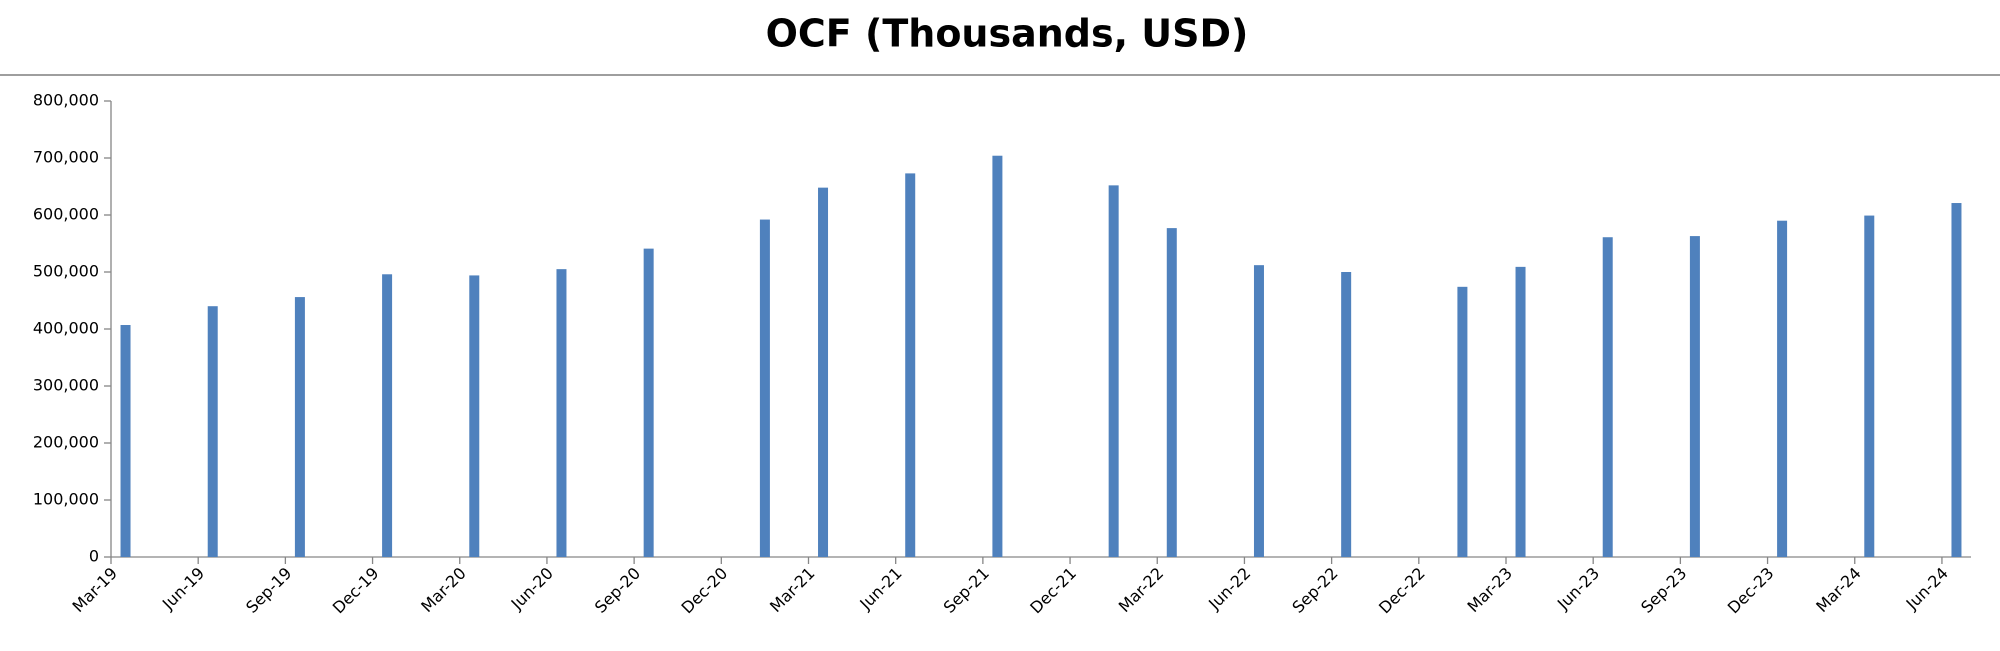 The width and height of the screenshot is (2000, 651). What do you see at coordinates (66, 442) in the screenshot?
I see `y-tick-label: 200,000` at bounding box center [66, 442].